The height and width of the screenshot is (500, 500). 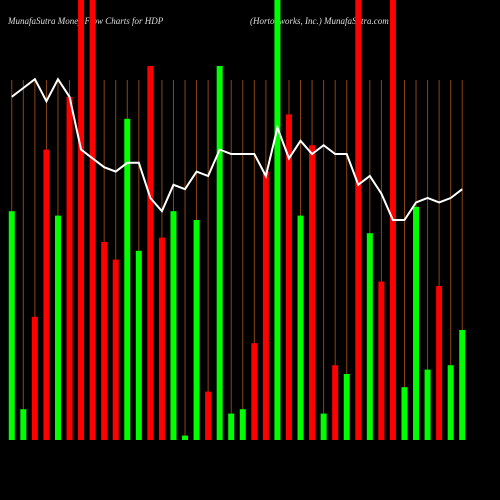 I want to click on chart-subtitle: (Hortonworks, Inc.) MunafaSutra.com, so click(x=319, y=21).